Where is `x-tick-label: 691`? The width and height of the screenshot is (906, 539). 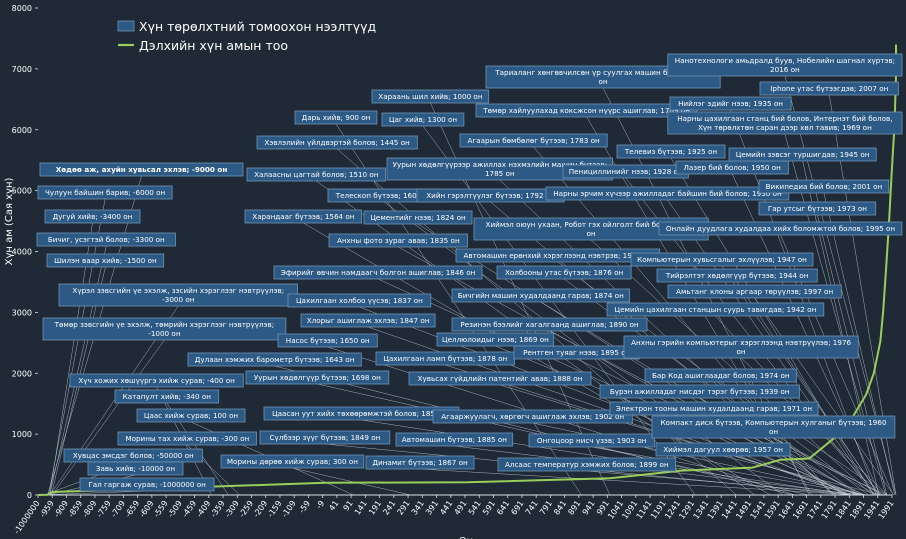 x-tick-label: 691 is located at coordinates (517, 508).